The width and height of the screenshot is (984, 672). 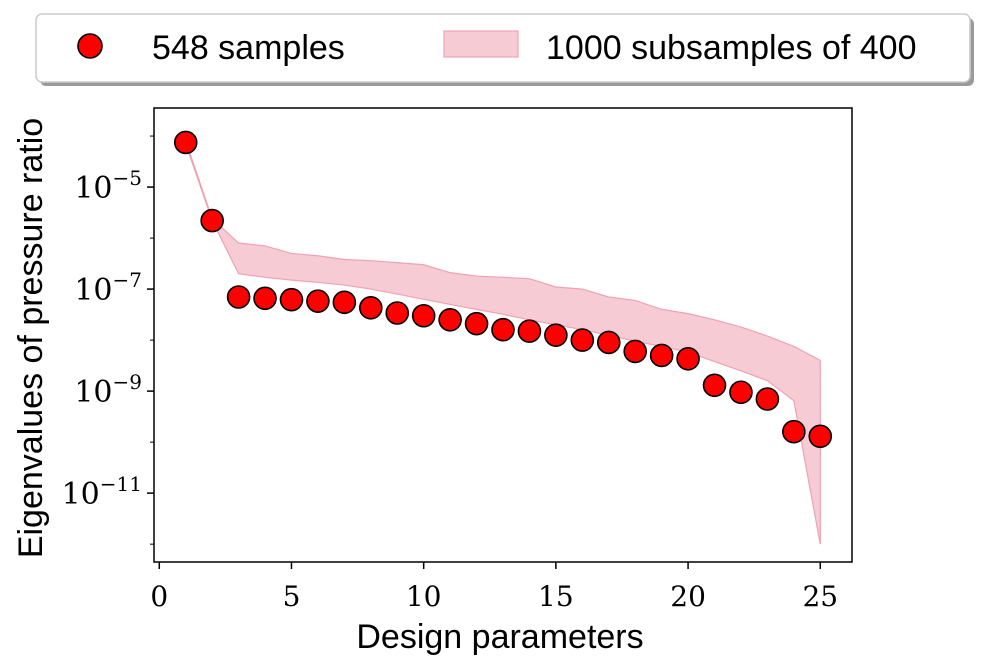 What do you see at coordinates (424, 596) in the screenshot?
I see `x-tick-label: 10` at bounding box center [424, 596].